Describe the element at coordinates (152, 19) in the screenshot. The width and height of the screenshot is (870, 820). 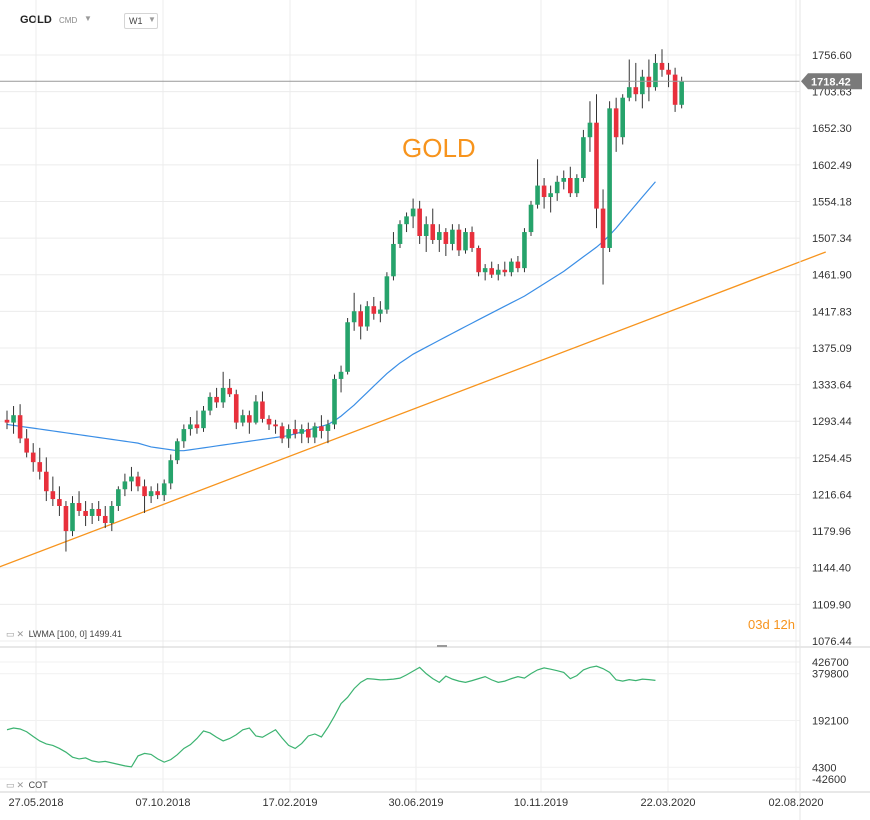
I see `timeframe-chevron-down-icon: ▼` at that location.